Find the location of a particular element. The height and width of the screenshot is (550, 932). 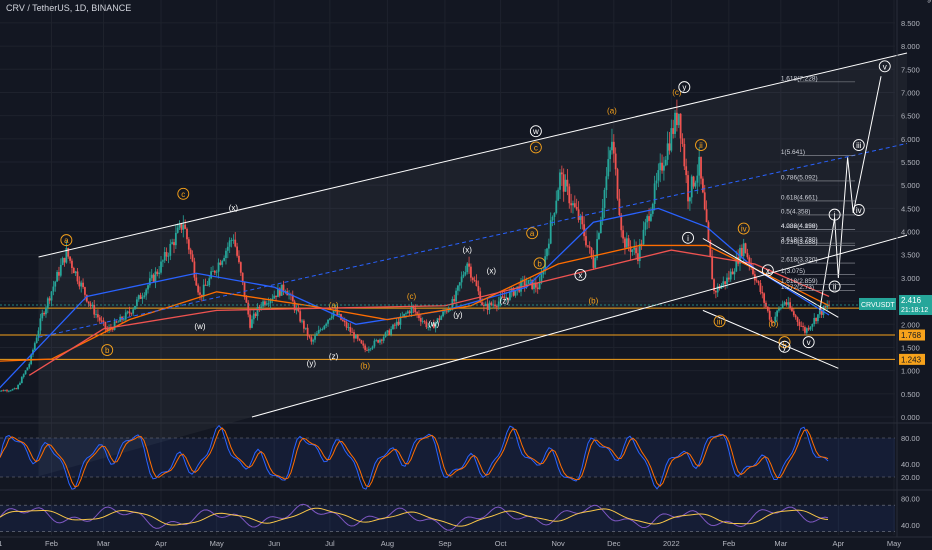

wave-label: c is located at coordinates (536, 147).